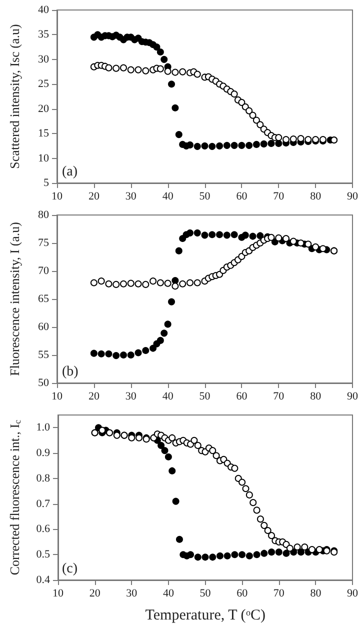 This screenshot has height=630, width=361. What do you see at coordinates (44, 215) in the screenshot?
I see `y-tick-label: 80` at bounding box center [44, 215].